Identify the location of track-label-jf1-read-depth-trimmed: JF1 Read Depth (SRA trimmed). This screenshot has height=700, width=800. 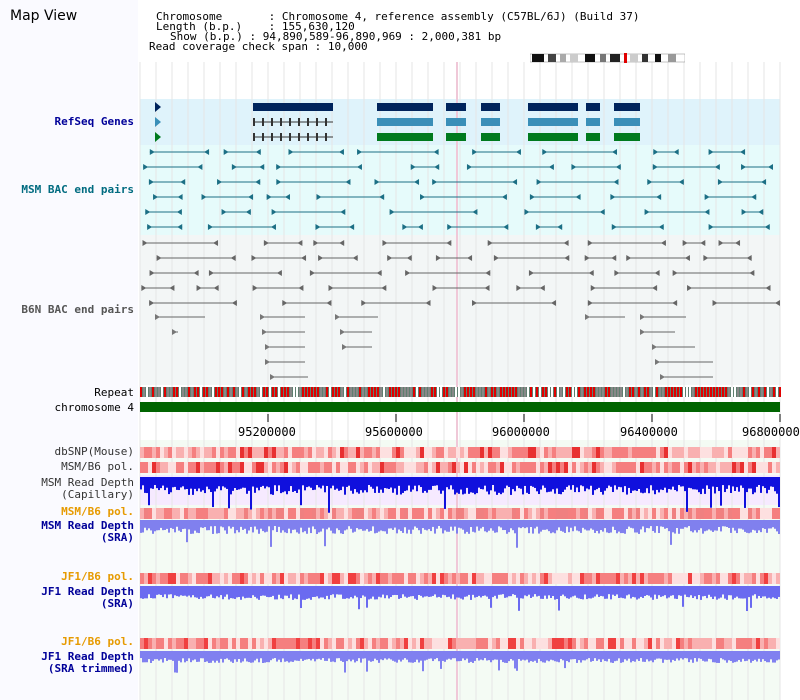
(87, 663).